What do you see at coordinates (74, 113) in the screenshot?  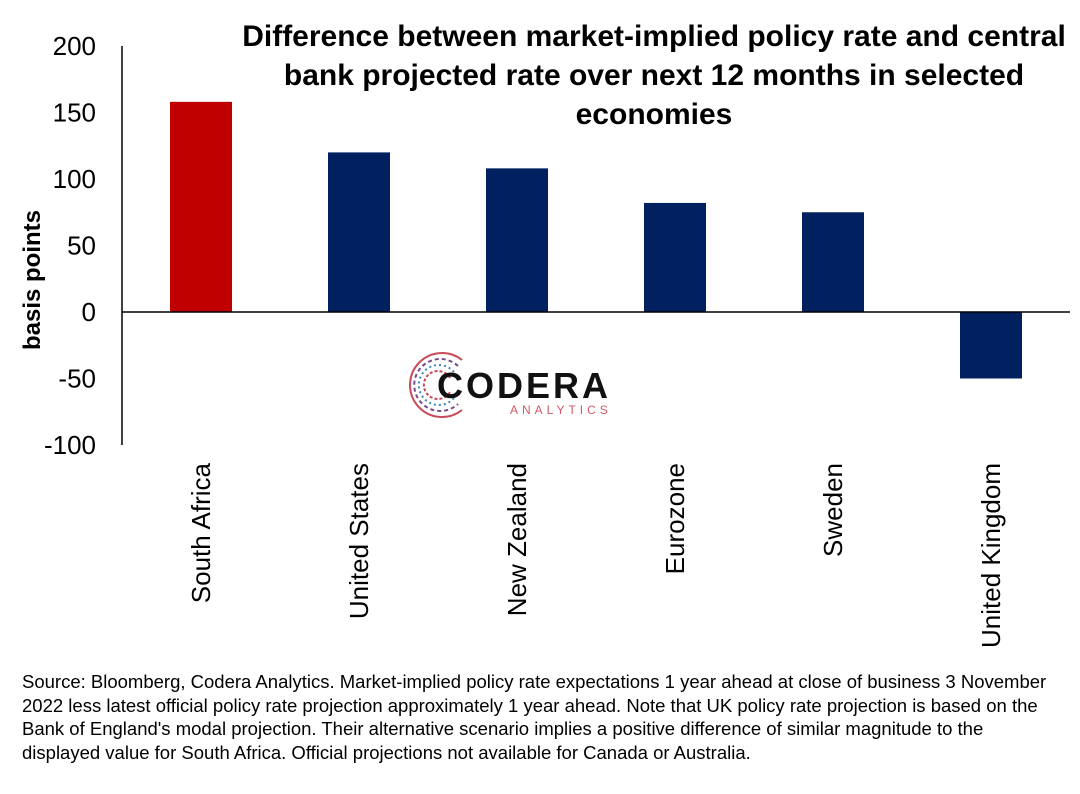 I see `y-tick-label: 150` at bounding box center [74, 113].